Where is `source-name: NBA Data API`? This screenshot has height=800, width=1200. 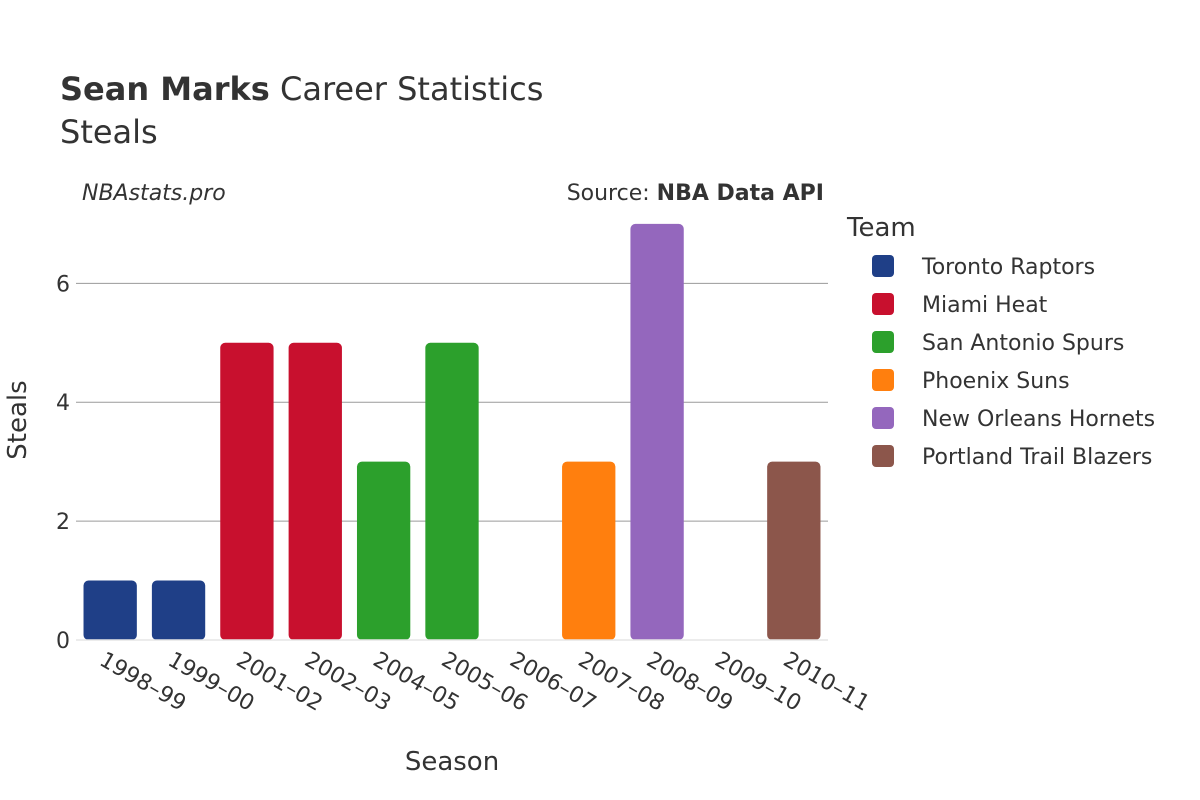
source-name: NBA Data API is located at coordinates (740, 193).